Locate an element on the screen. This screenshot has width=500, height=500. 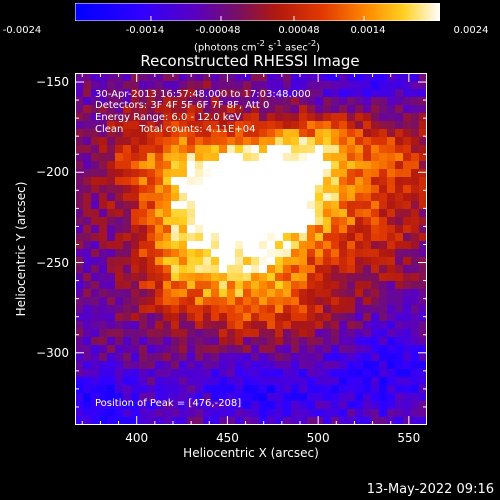
colorbar-tick-label: -0.0024 is located at coordinates (22, 30).